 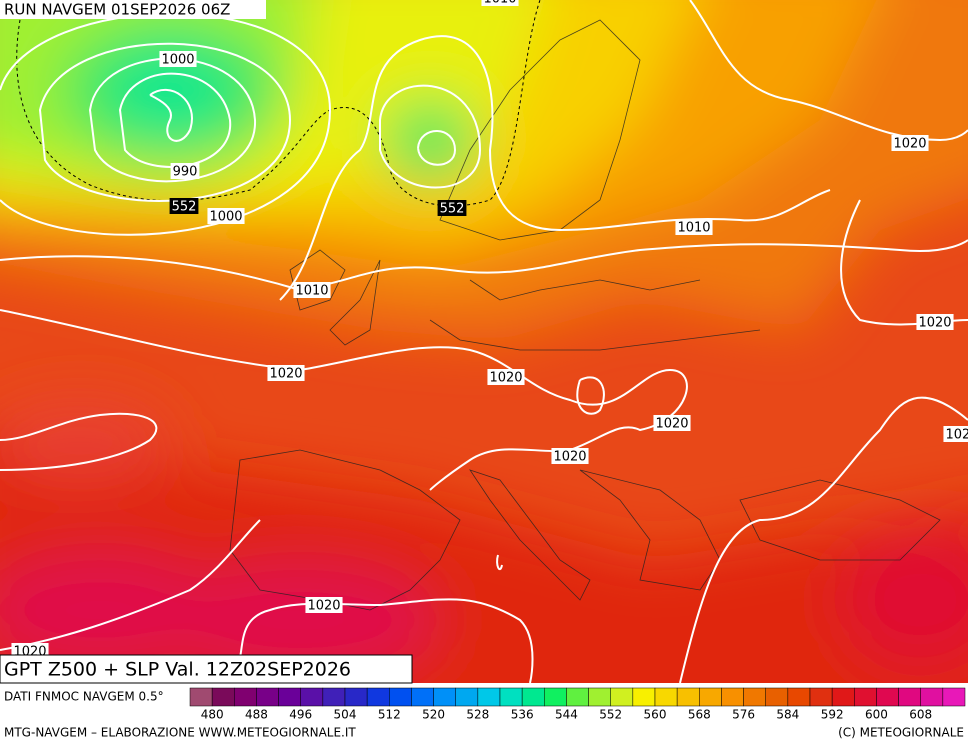 I want to click on credit-right: (C) METEOGIORNALE, so click(x=901, y=733).